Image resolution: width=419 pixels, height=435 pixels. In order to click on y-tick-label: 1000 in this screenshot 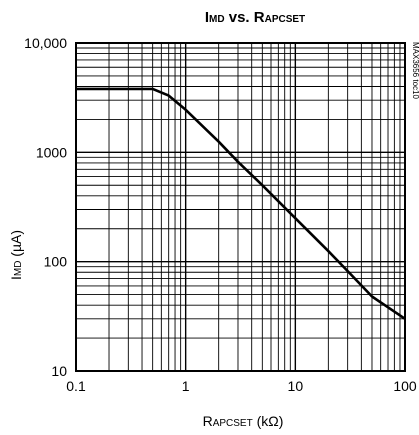, I will do `click(51, 152)`.